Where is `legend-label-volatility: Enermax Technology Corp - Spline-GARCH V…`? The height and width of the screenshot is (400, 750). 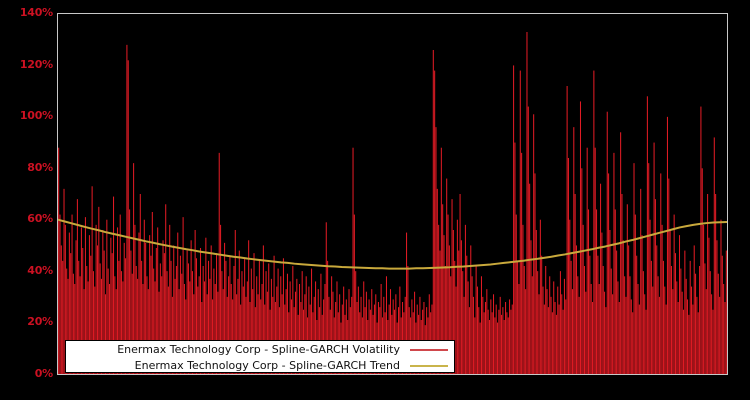 legend-label-volatility: Enermax Technology Corp - Spline-GARCH V… is located at coordinates (258, 349).